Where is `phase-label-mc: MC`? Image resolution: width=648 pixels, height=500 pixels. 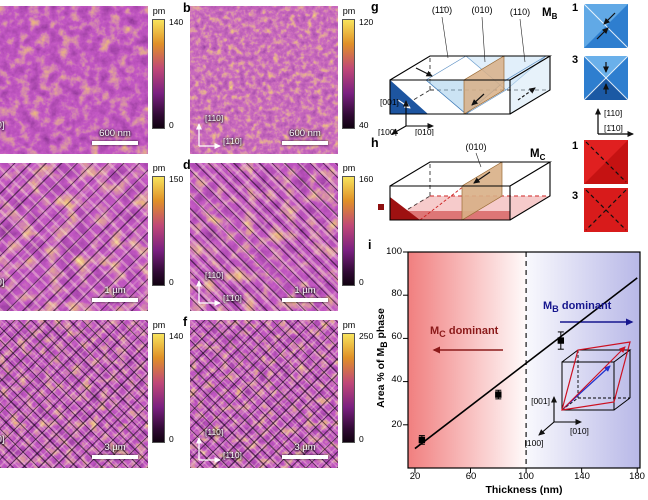
phase-label-mc: MC is located at coordinates (538, 155).